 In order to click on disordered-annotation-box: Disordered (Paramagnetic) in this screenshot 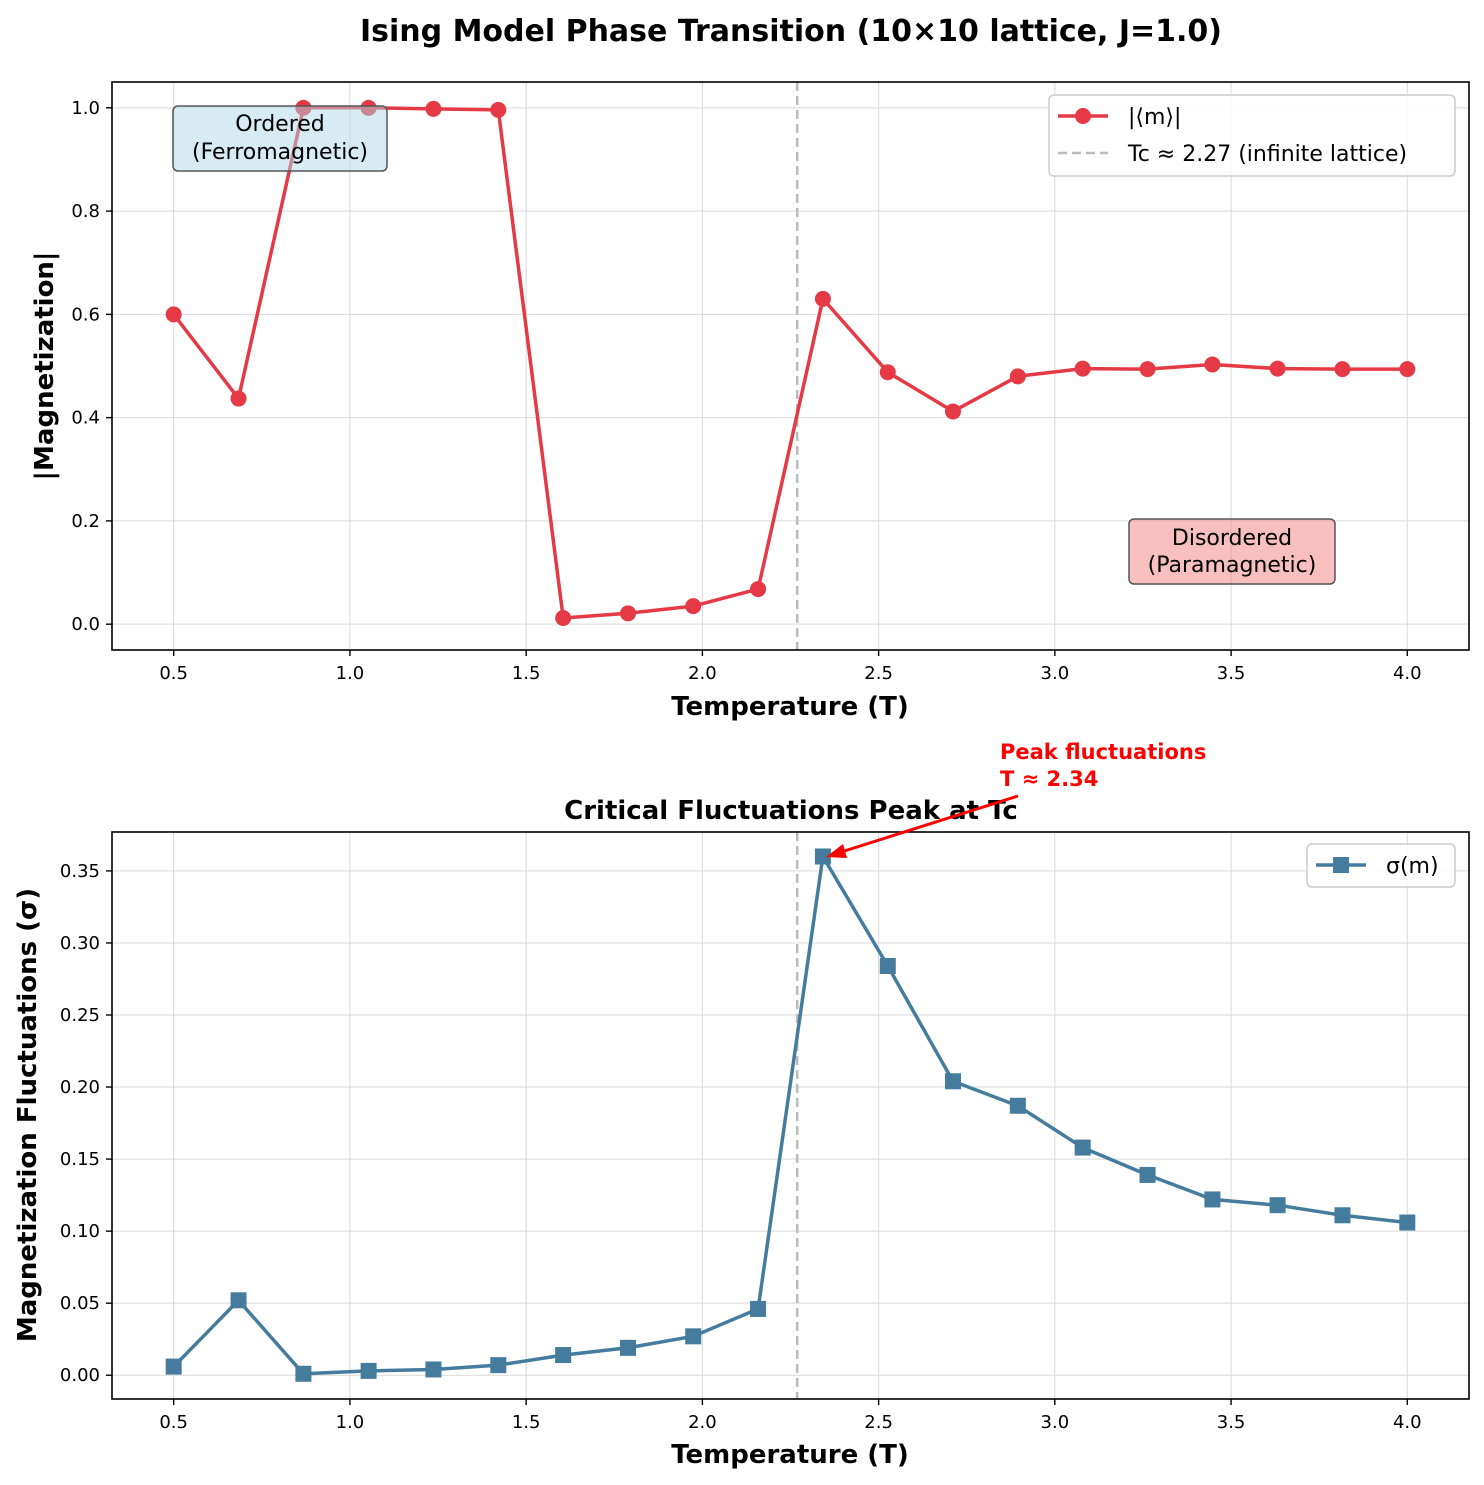, I will do `click(1232, 551)`.